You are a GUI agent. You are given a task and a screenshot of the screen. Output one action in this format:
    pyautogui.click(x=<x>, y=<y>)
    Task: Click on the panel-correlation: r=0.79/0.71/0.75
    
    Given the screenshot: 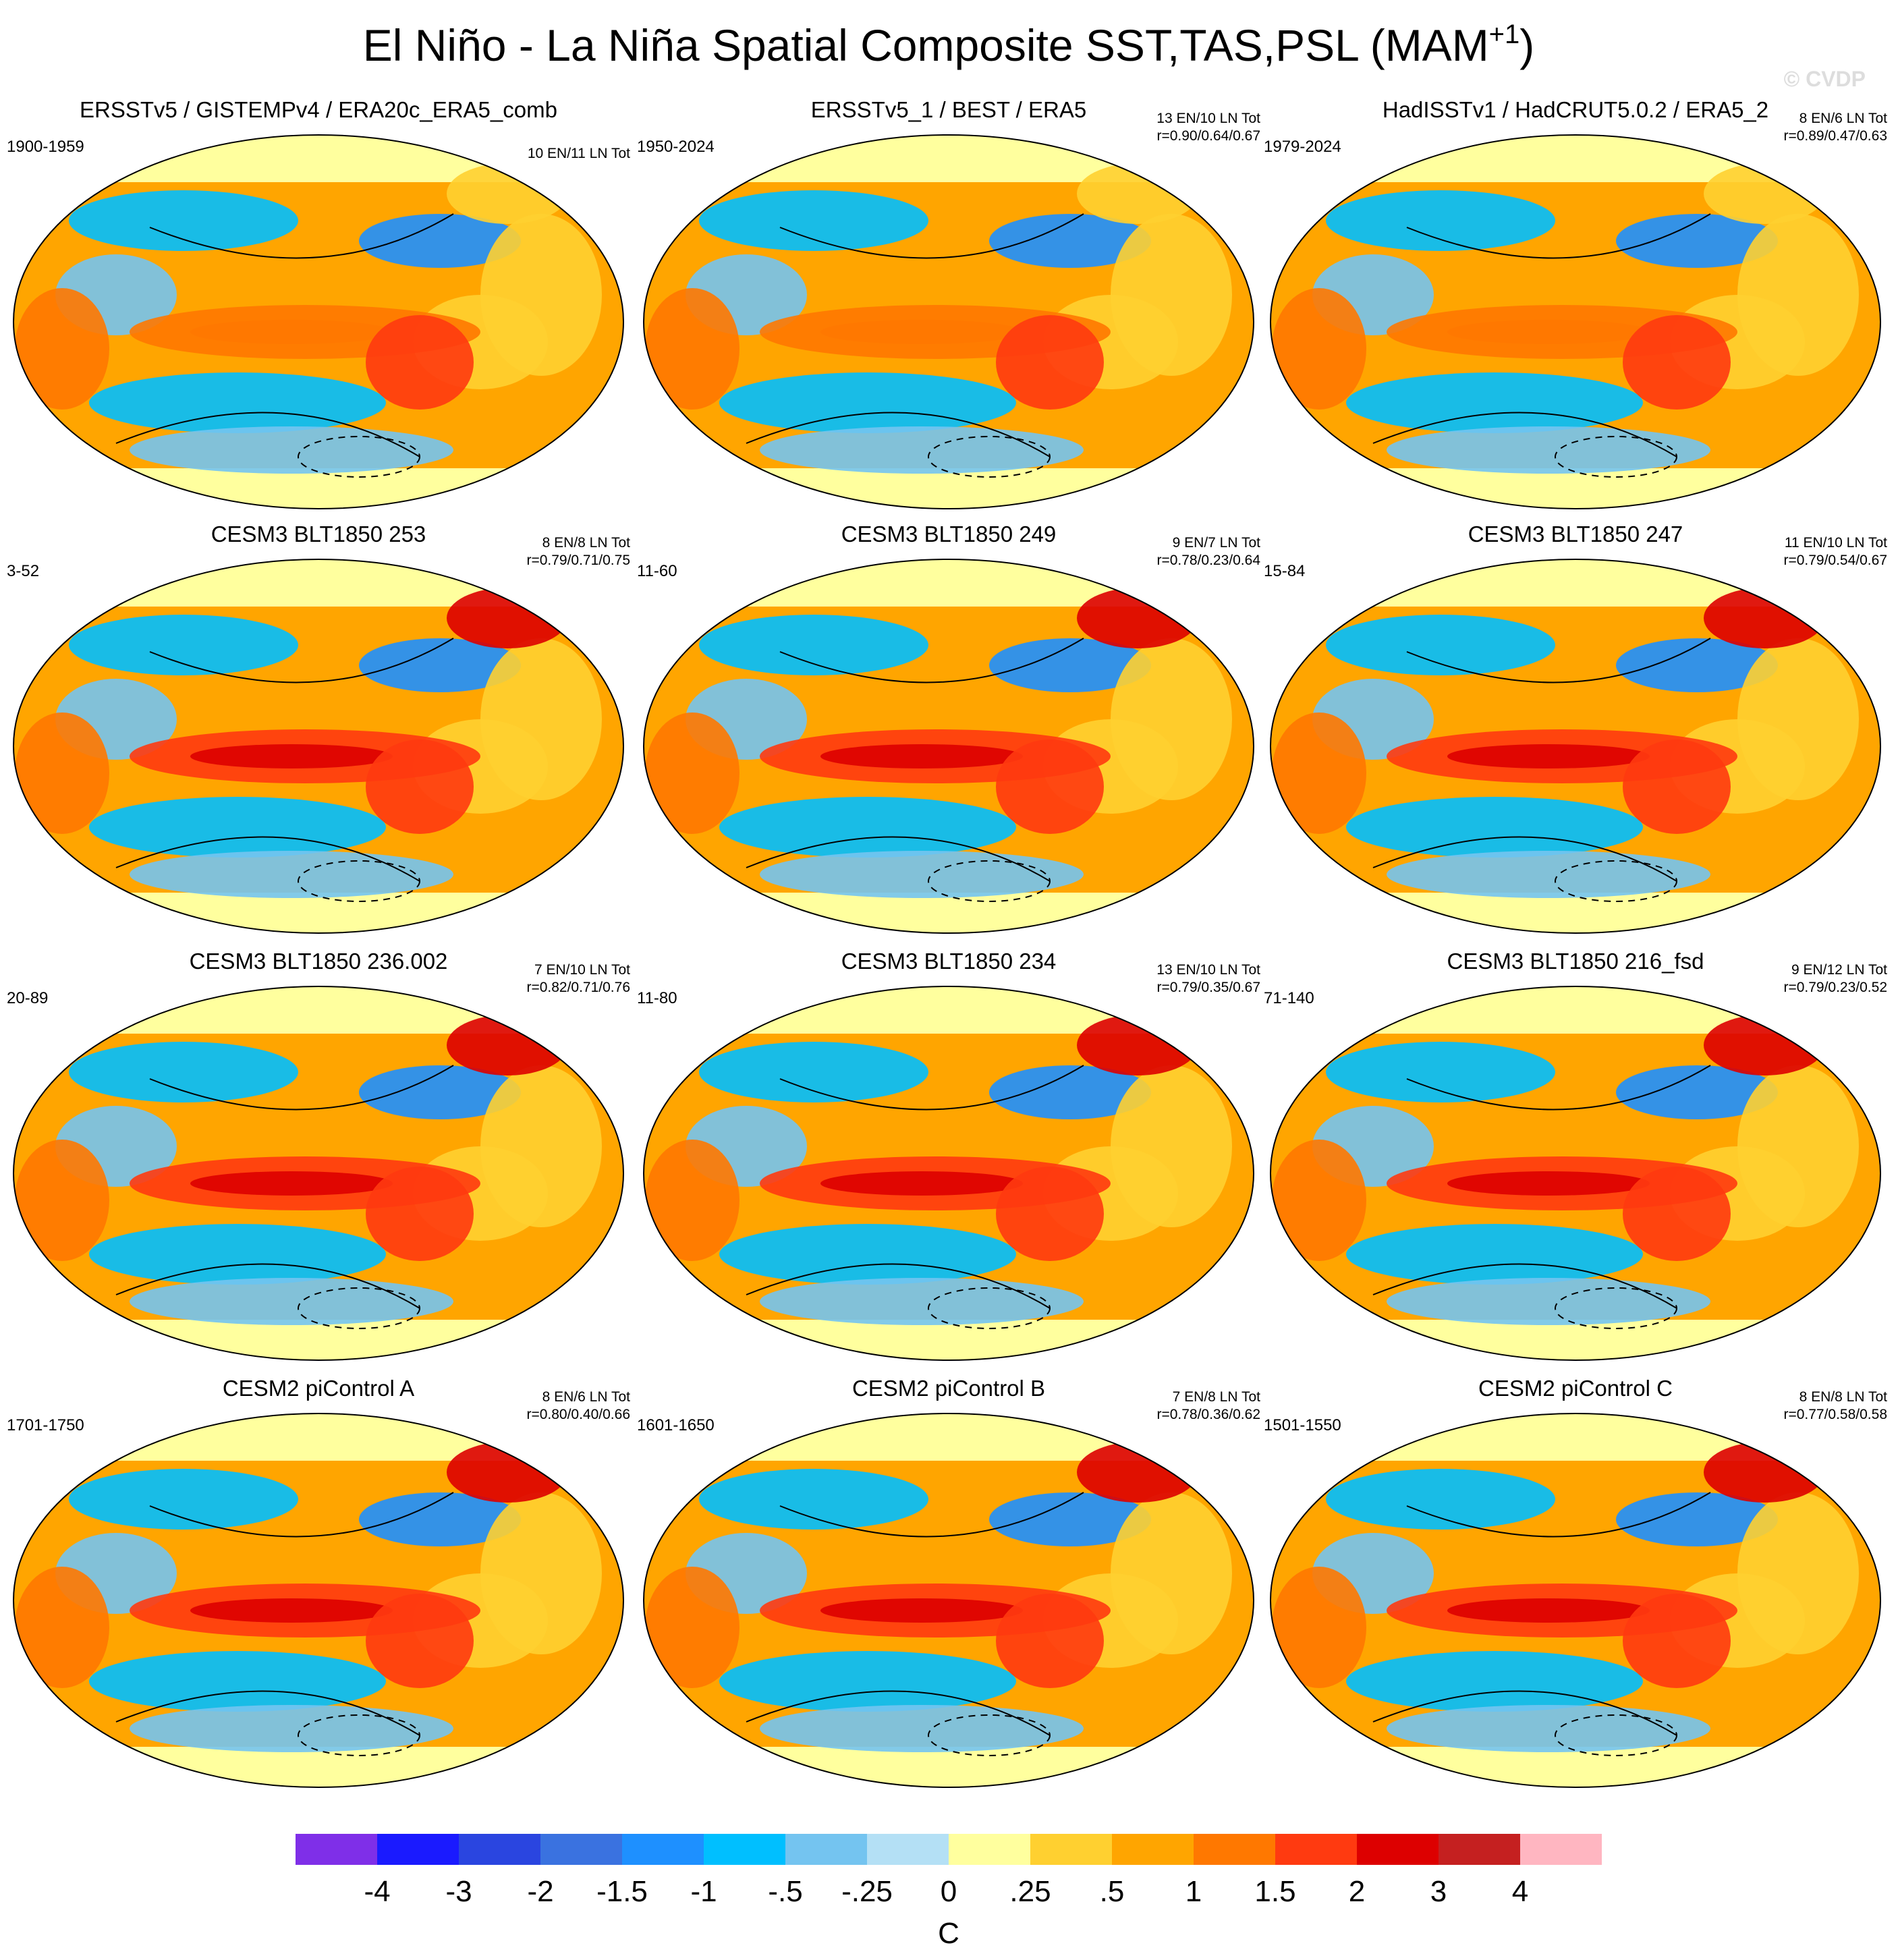 What is the action you would take?
    pyautogui.click(x=578, y=560)
    